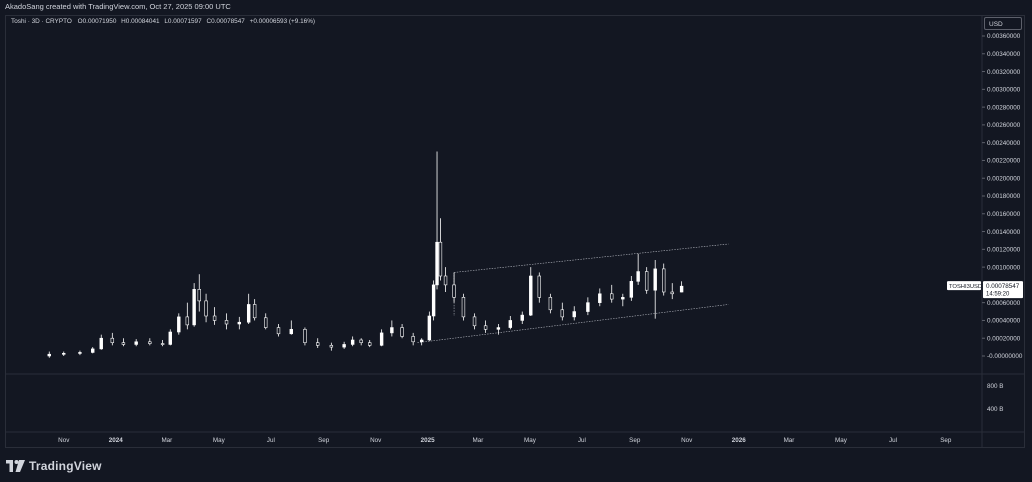 Image resolution: width=1032 pixels, height=482 pixels. What do you see at coordinates (1004, 321) in the screenshot?
I see `price-tick-label: 0.00040000` at bounding box center [1004, 321].